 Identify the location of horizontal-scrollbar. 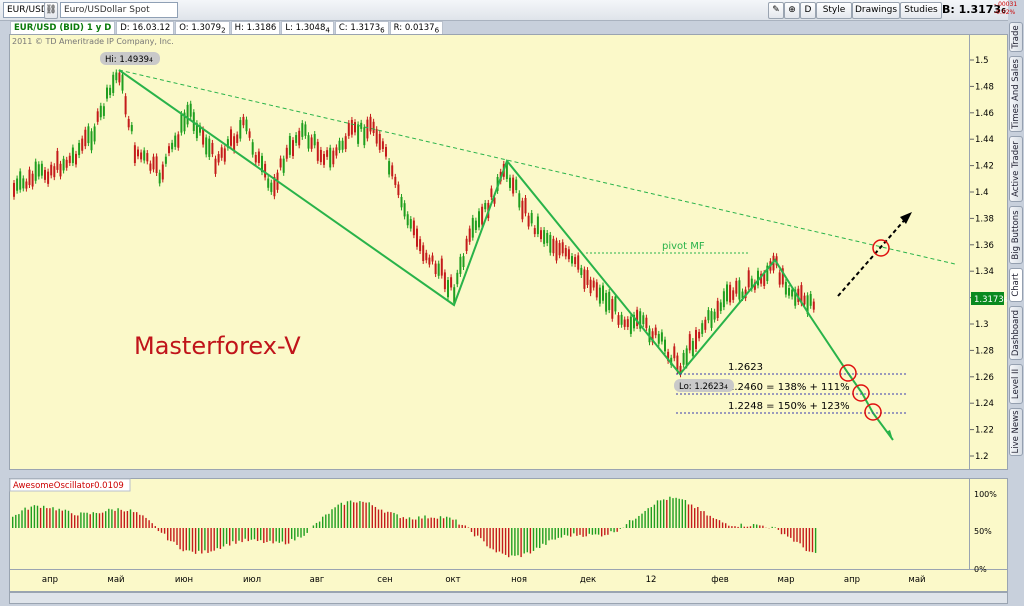
(508, 598).